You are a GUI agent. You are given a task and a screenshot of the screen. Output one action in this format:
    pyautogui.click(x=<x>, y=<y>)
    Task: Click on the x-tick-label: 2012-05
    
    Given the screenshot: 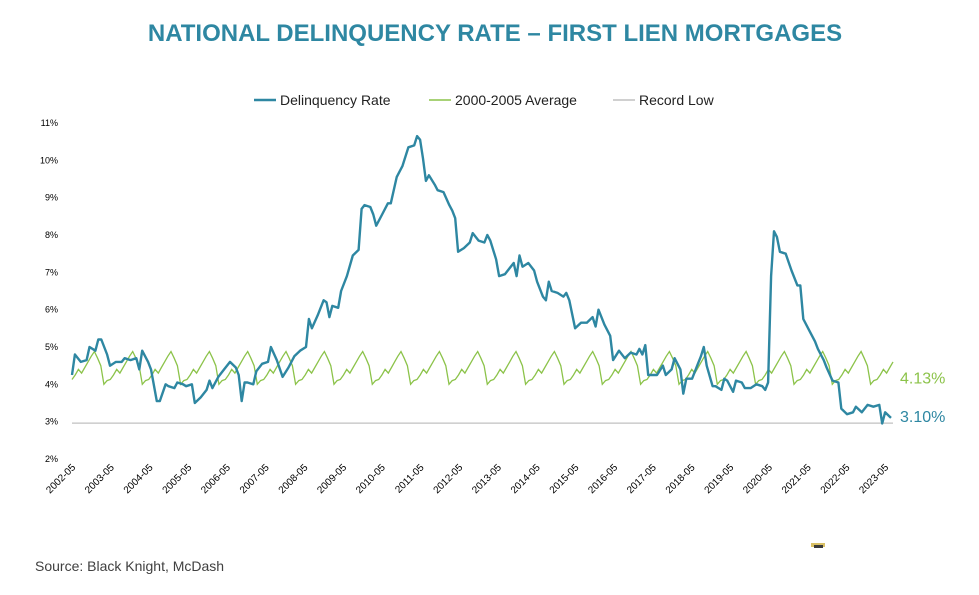 What is the action you would take?
    pyautogui.click(x=449, y=479)
    